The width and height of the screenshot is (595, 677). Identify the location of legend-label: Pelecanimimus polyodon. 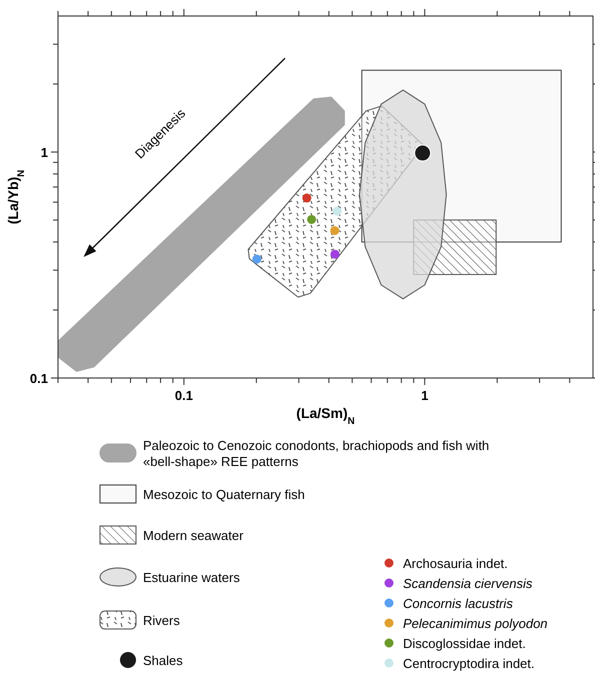
(475, 623).